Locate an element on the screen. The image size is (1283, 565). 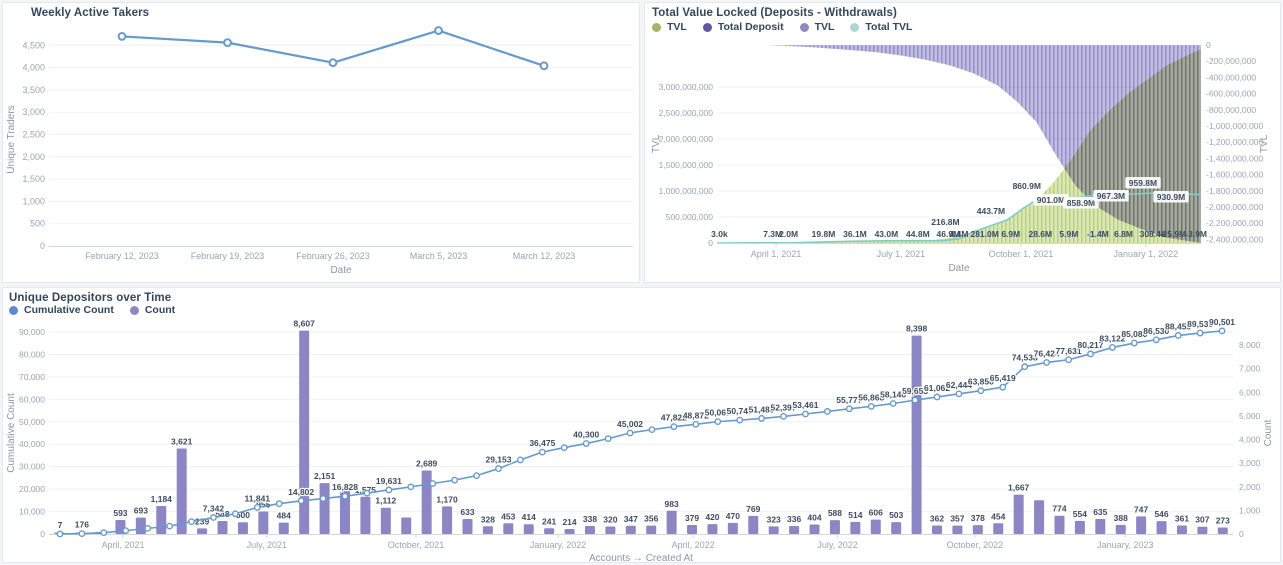
legend-item-cumulative-count: Cumulative Count is located at coordinates (61, 310).